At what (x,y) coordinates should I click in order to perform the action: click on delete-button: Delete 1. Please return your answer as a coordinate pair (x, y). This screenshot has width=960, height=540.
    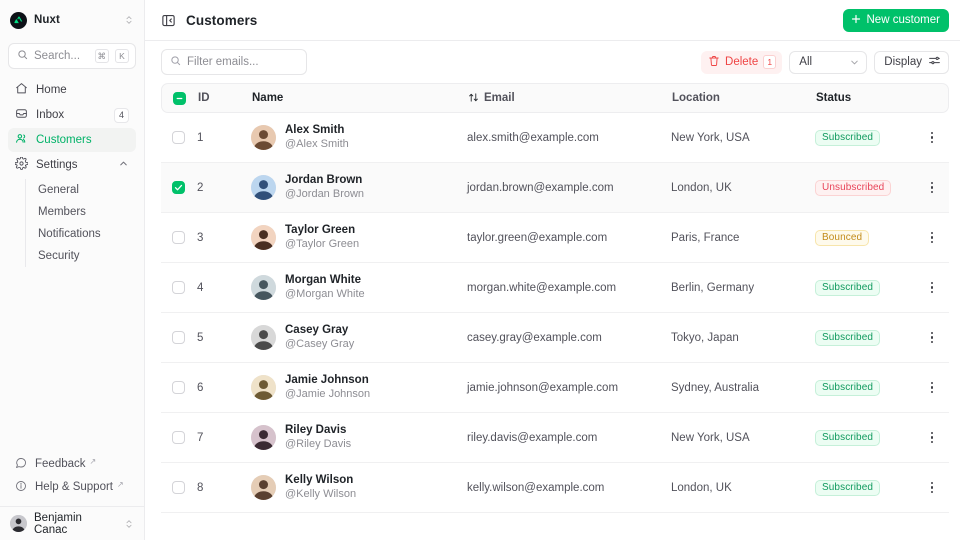
    Looking at the image, I should click on (742, 62).